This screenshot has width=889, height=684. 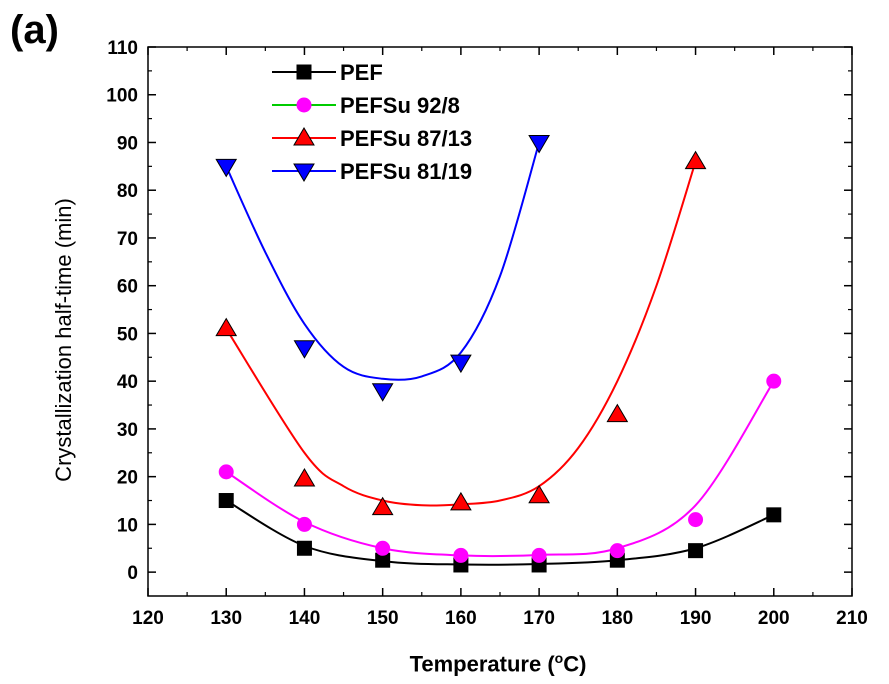 I want to click on panel-label: (a), so click(x=34, y=30).